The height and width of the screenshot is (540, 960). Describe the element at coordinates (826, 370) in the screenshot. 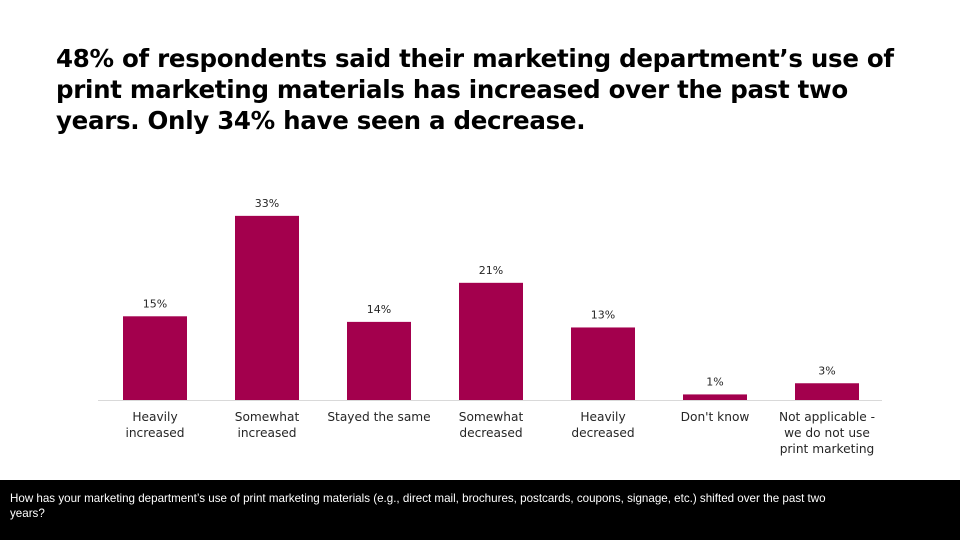

I see `data-label: 3%` at that location.